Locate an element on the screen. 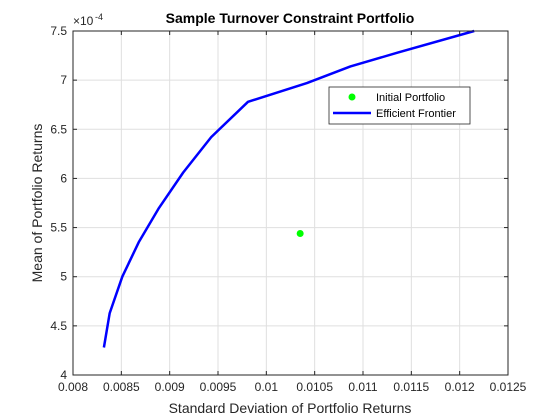 Image resolution: width=560 pixels, height=420 pixels. y-tick-label: 6 is located at coordinates (63, 178).